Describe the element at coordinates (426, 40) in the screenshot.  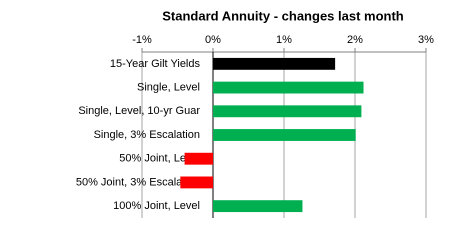
I see `x-tick-label: 3%` at that location.